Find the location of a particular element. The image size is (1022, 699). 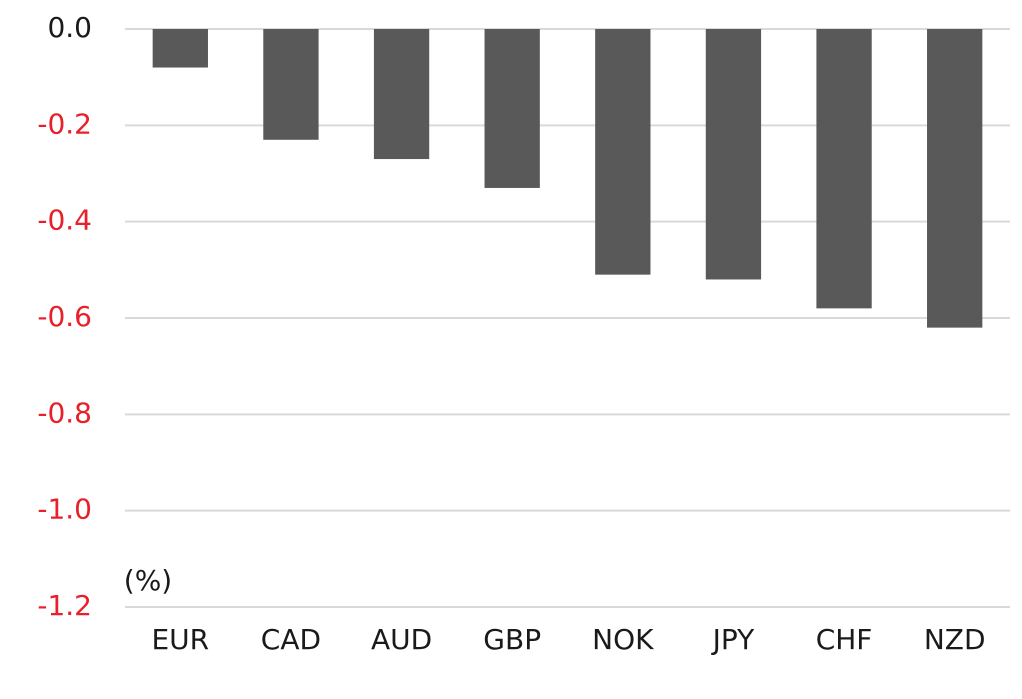

y-tick-label: -0.2 is located at coordinates (64, 123).